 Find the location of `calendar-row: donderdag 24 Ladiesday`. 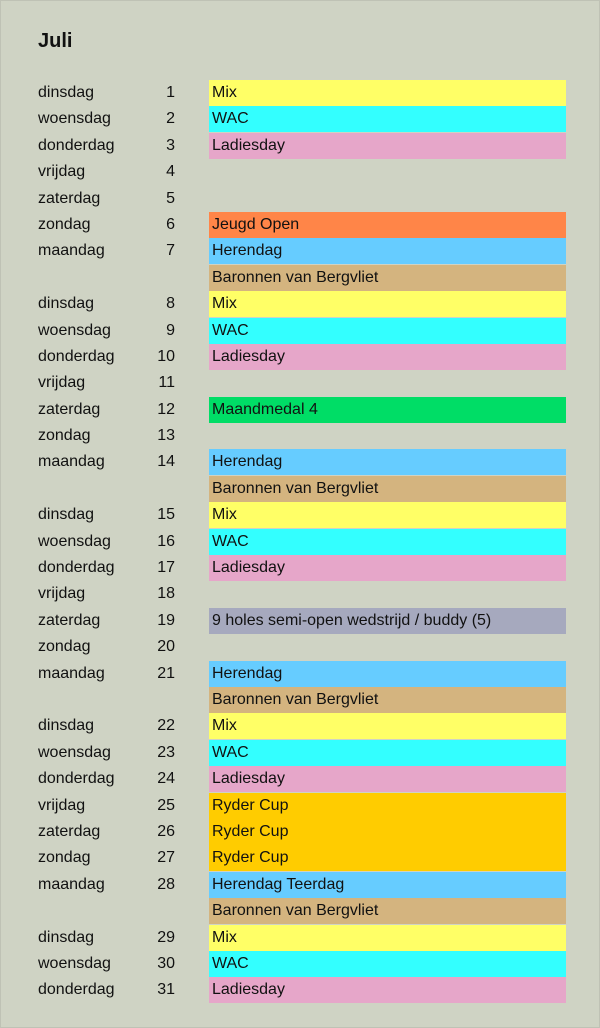

calendar-row: donderdag 24 Ladiesday is located at coordinates (300, 779).